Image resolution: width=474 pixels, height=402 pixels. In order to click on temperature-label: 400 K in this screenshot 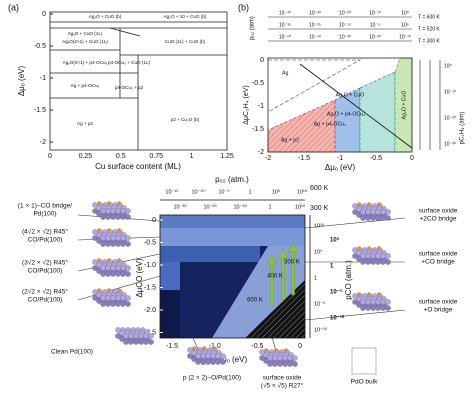, I will do `click(275, 277)`.